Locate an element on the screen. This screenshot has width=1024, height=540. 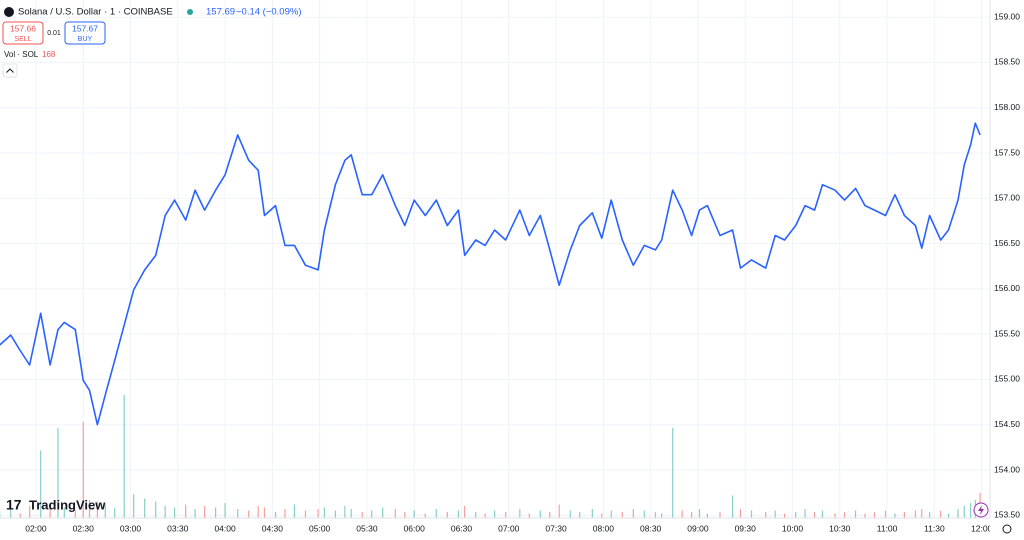
spread: 0.01 is located at coordinates (54, 33).